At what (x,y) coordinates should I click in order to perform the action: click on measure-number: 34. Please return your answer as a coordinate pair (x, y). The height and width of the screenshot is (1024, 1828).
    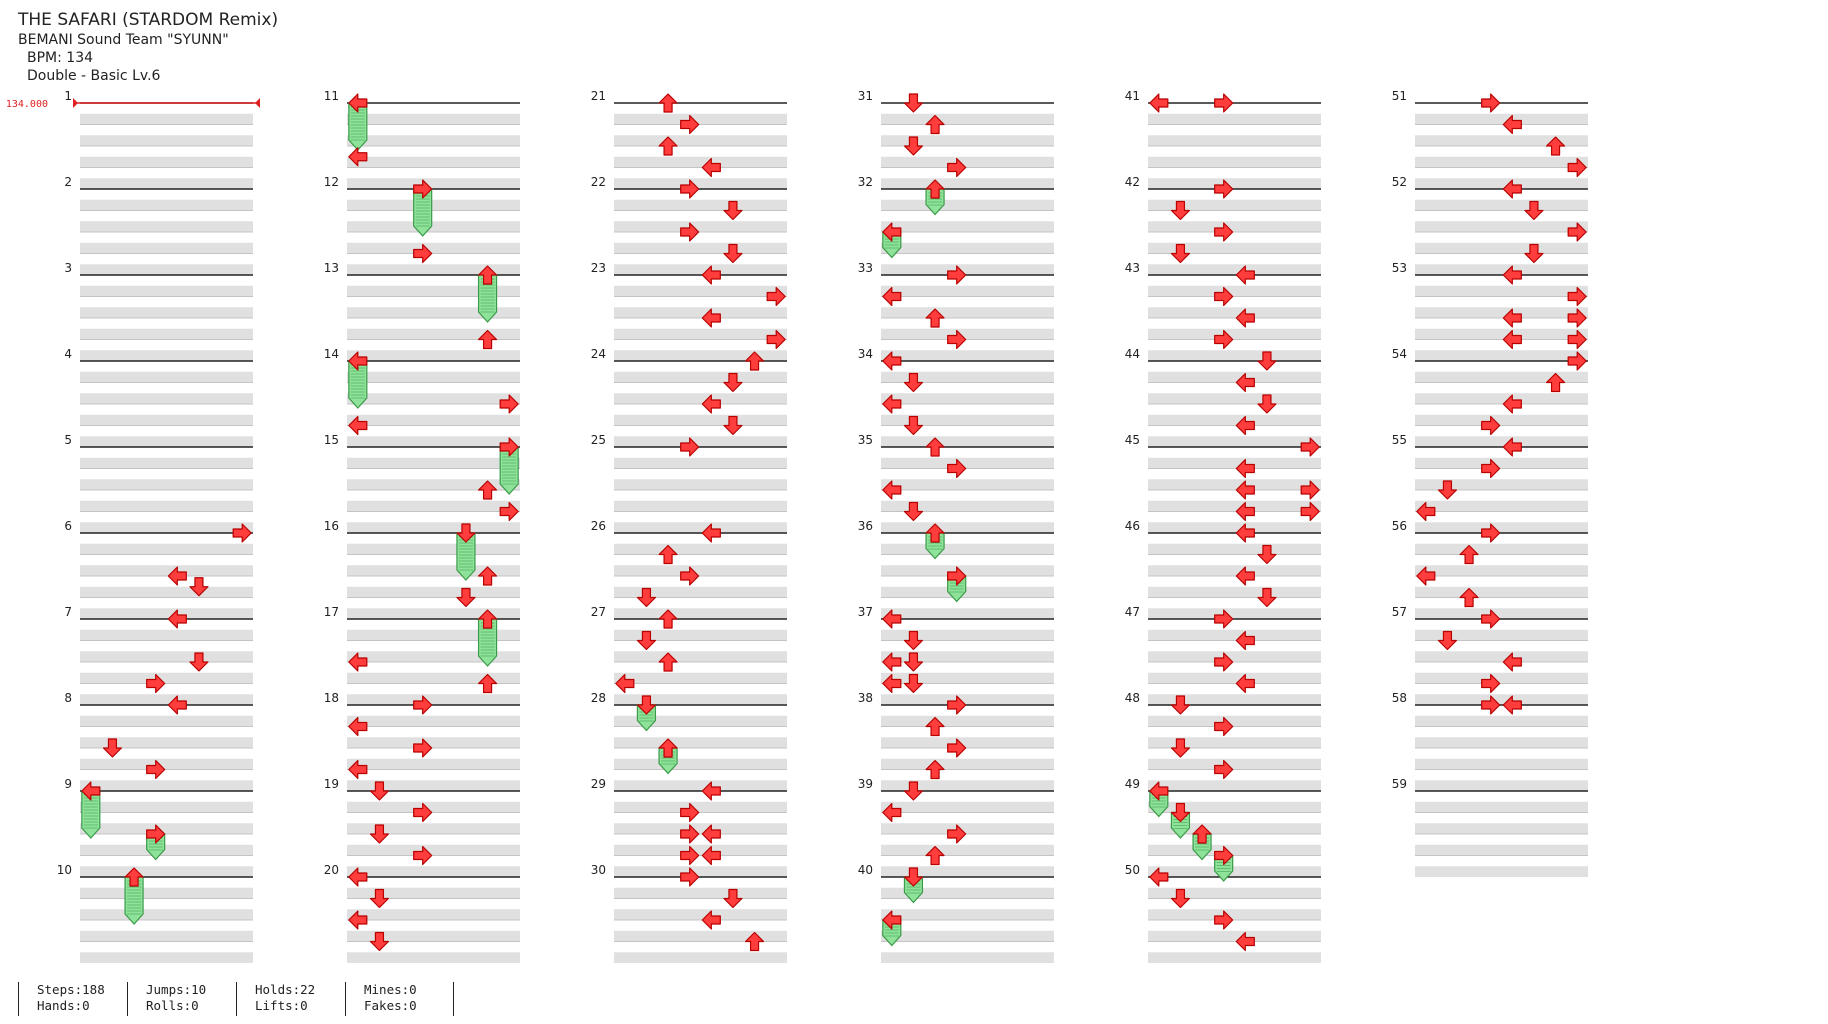
    Looking at the image, I should click on (865, 354).